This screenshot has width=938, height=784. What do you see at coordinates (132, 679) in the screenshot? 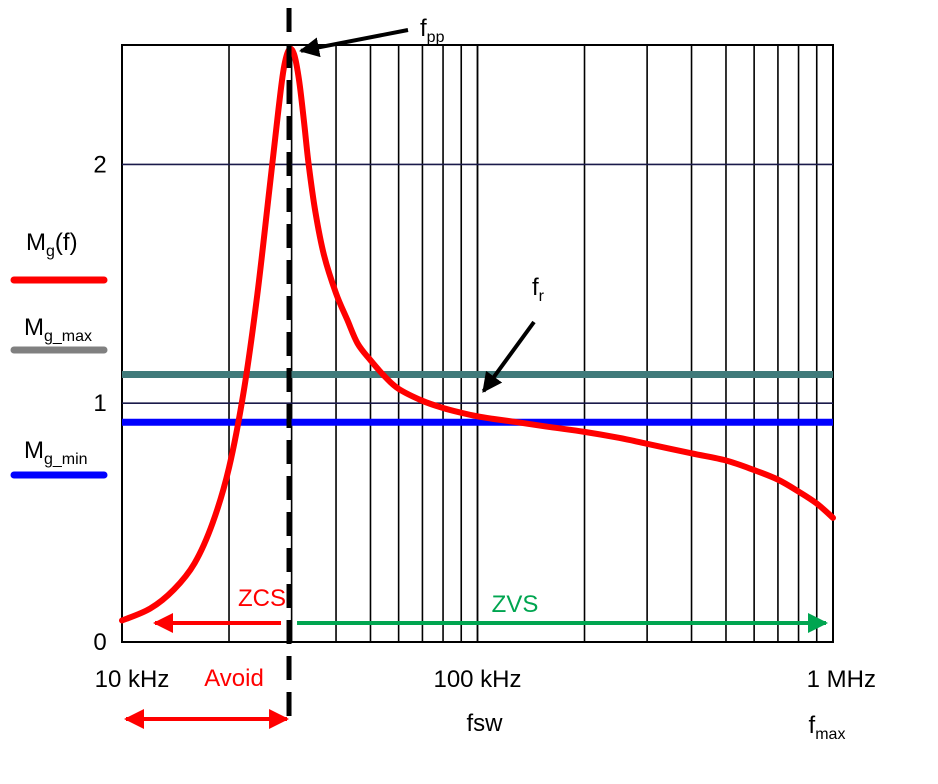
I see `x-tick-label: 10 kHz` at bounding box center [132, 679].